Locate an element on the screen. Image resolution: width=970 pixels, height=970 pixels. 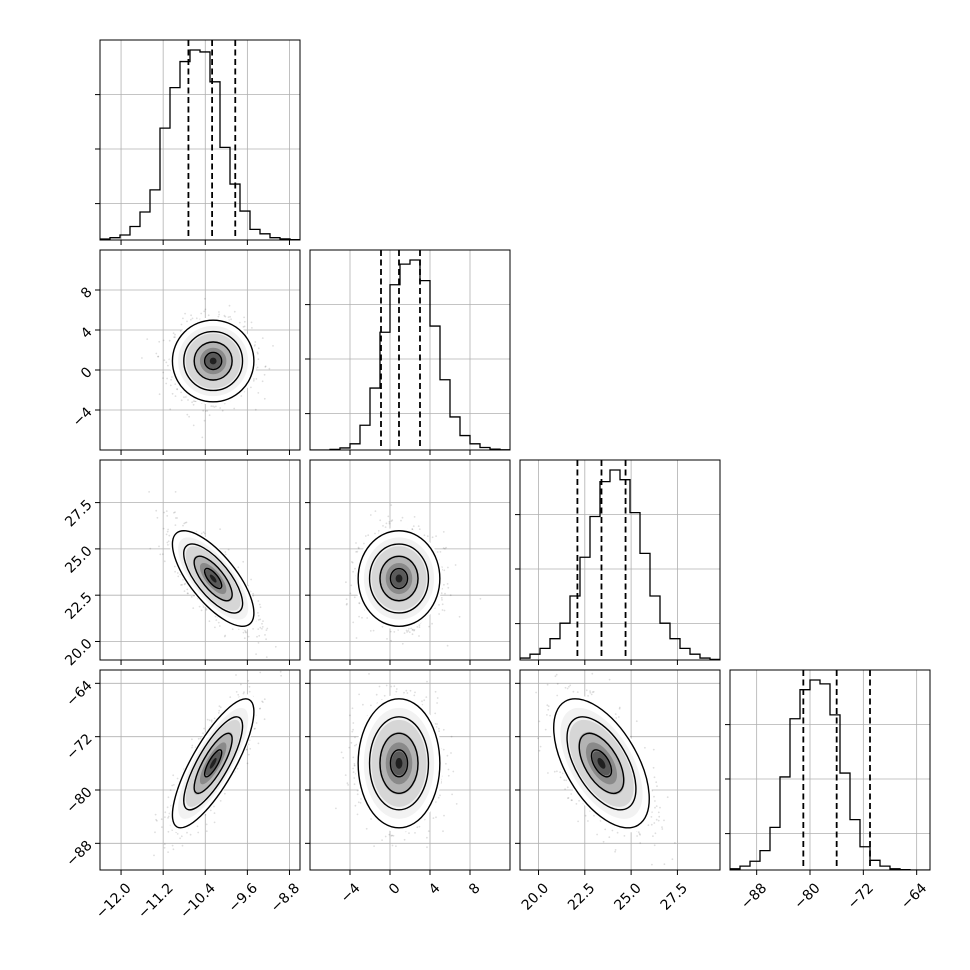
x-tick-label: −11.2 is located at coordinates (156, 901).